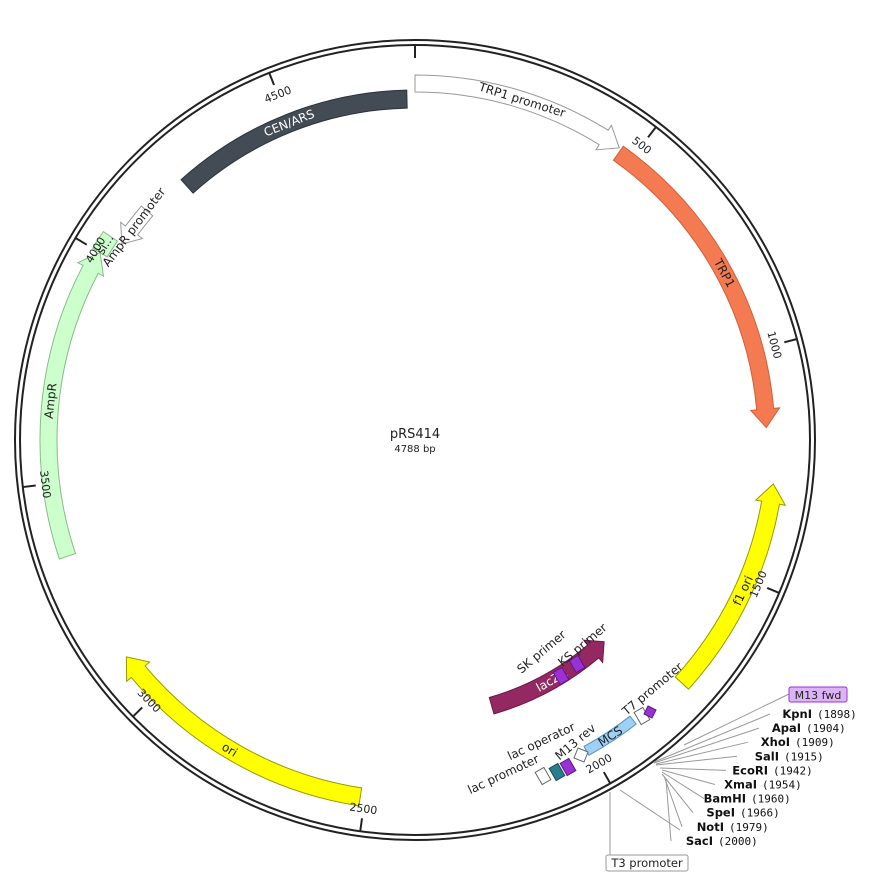  I want to click on m13-fwd-label: M13 fwd, so click(818, 695).